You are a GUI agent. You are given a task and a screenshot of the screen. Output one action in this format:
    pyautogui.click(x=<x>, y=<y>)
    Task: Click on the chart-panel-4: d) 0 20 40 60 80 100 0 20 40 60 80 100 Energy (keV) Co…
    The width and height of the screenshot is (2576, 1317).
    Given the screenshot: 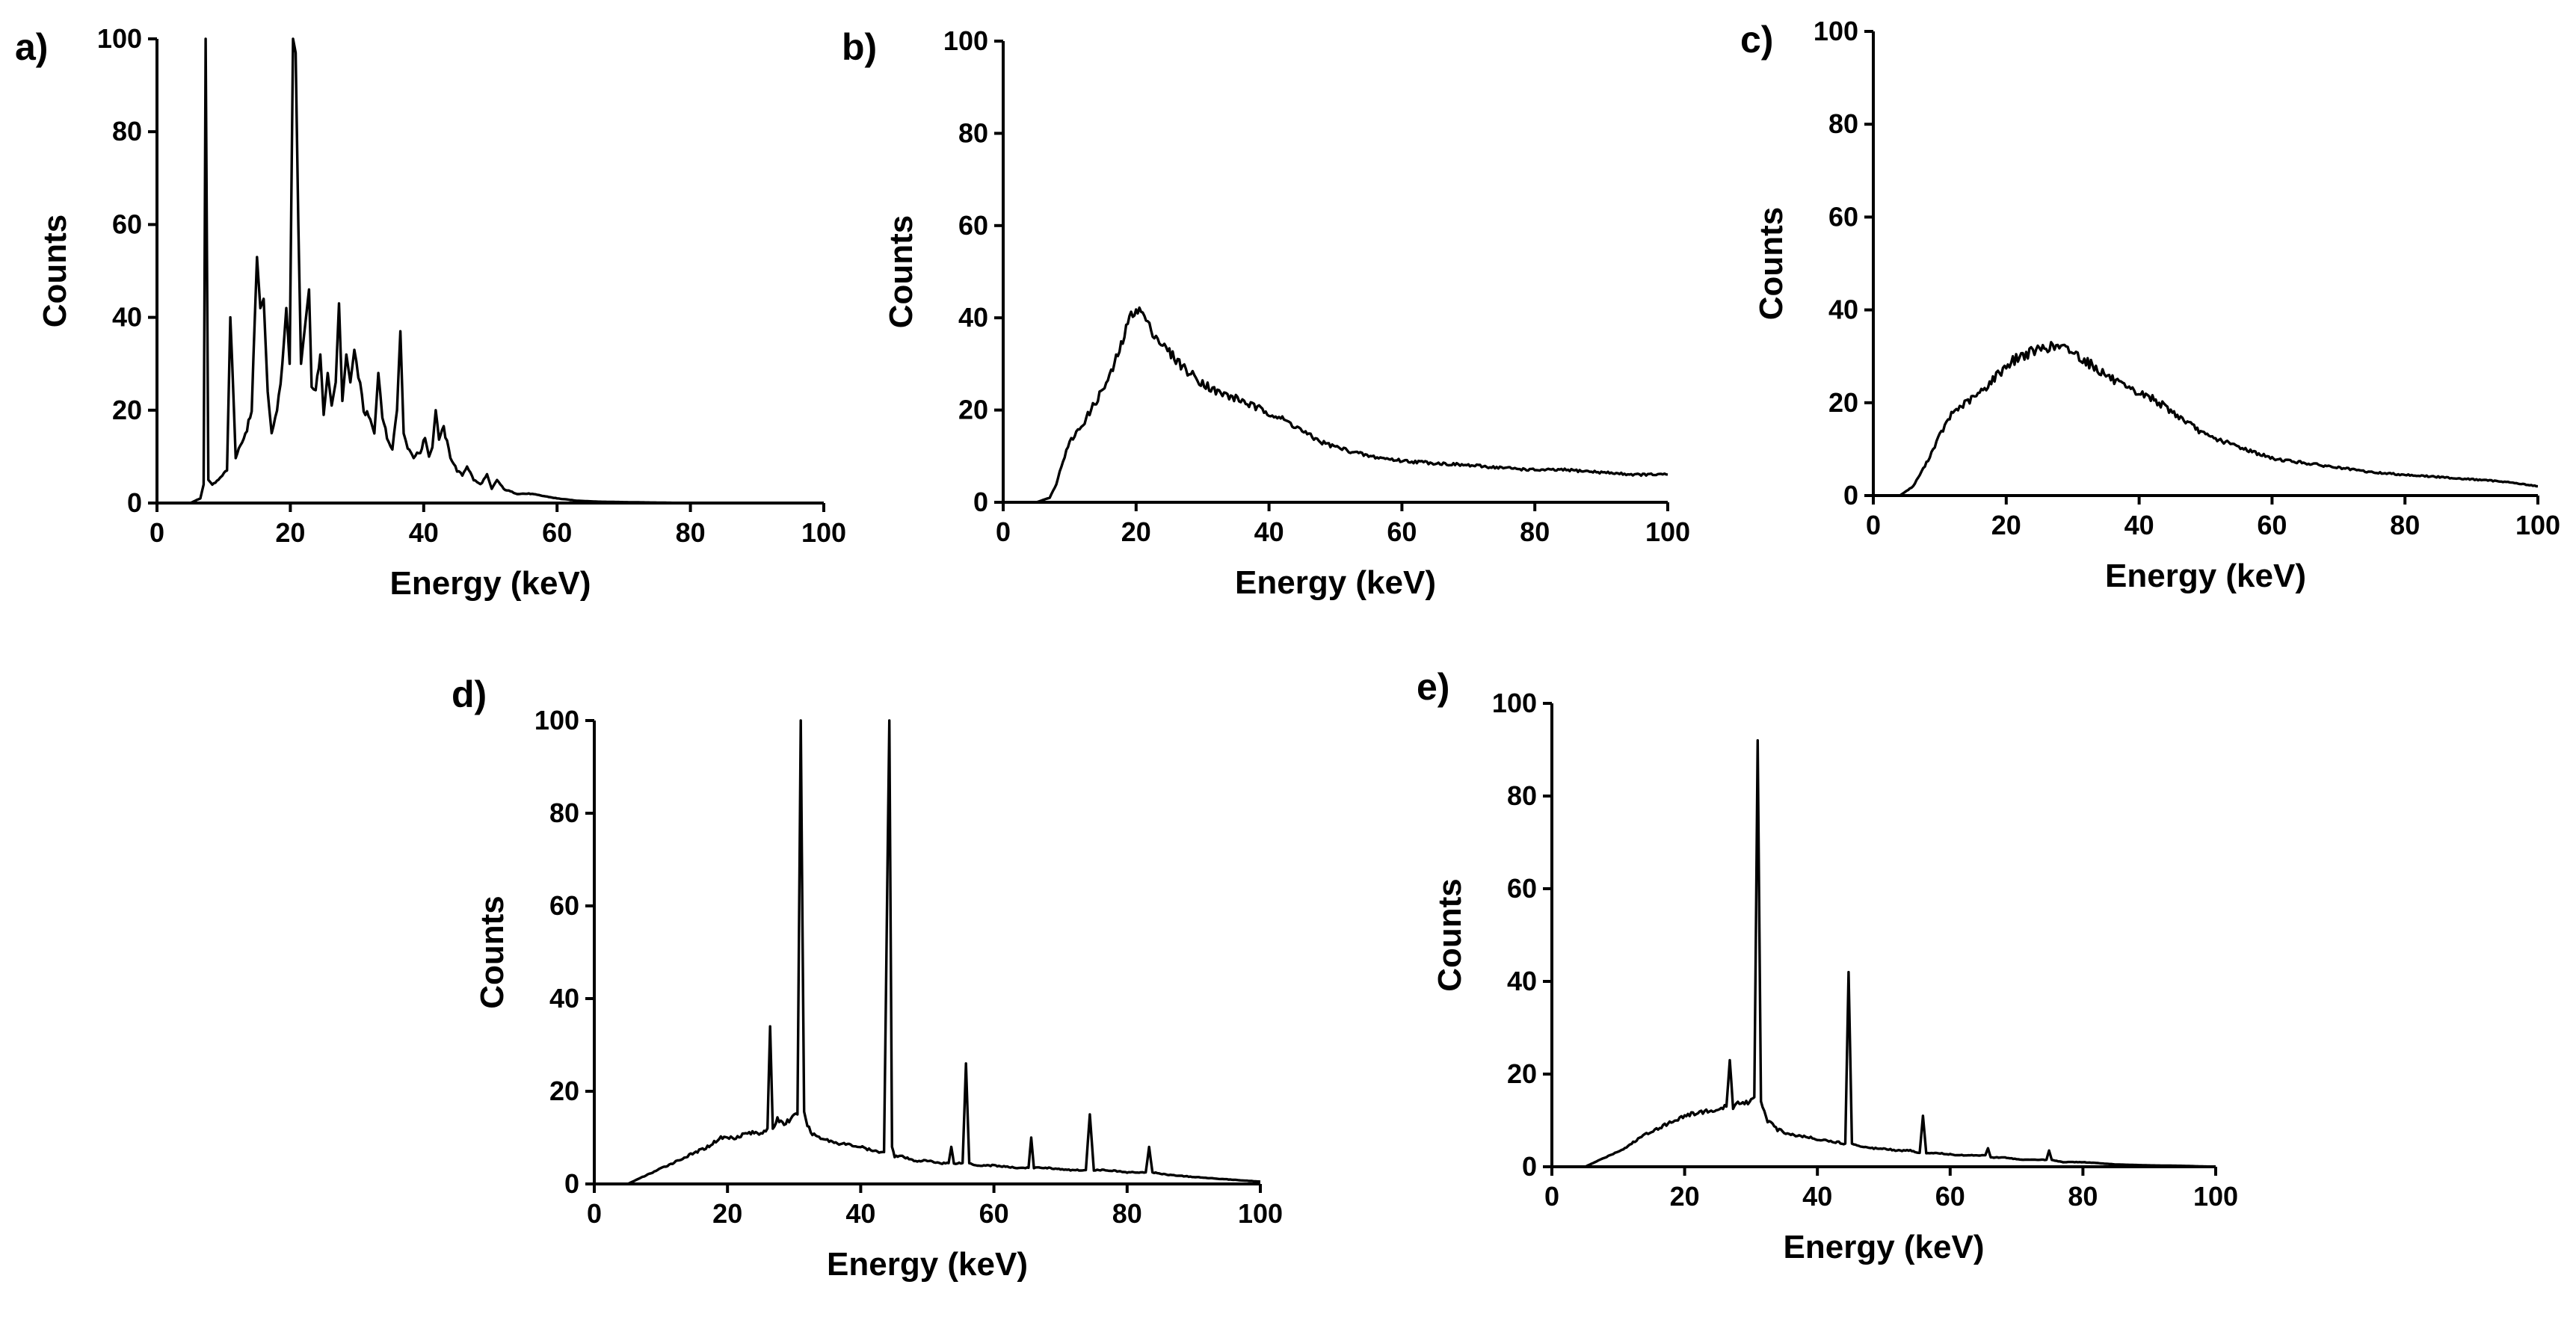 What is the action you would take?
    pyautogui.click(x=867, y=978)
    